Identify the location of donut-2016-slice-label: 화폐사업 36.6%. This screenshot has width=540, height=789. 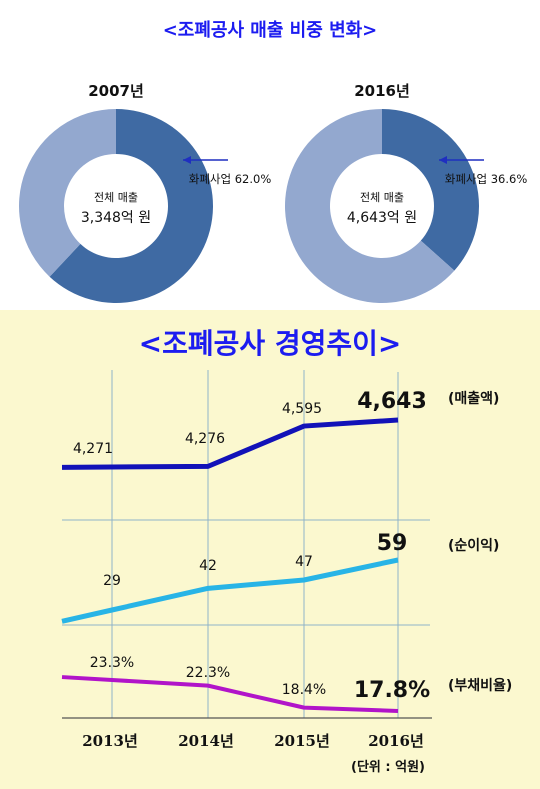
(486, 179).